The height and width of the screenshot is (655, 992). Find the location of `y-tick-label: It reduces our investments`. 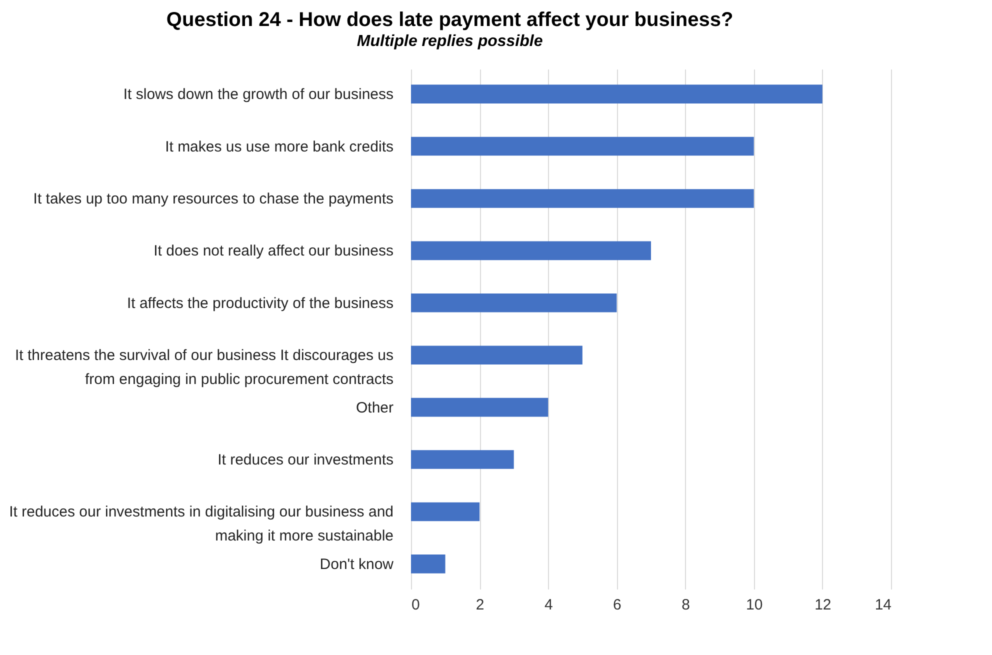

y-tick-label: It reduces our investments is located at coordinates (306, 460).